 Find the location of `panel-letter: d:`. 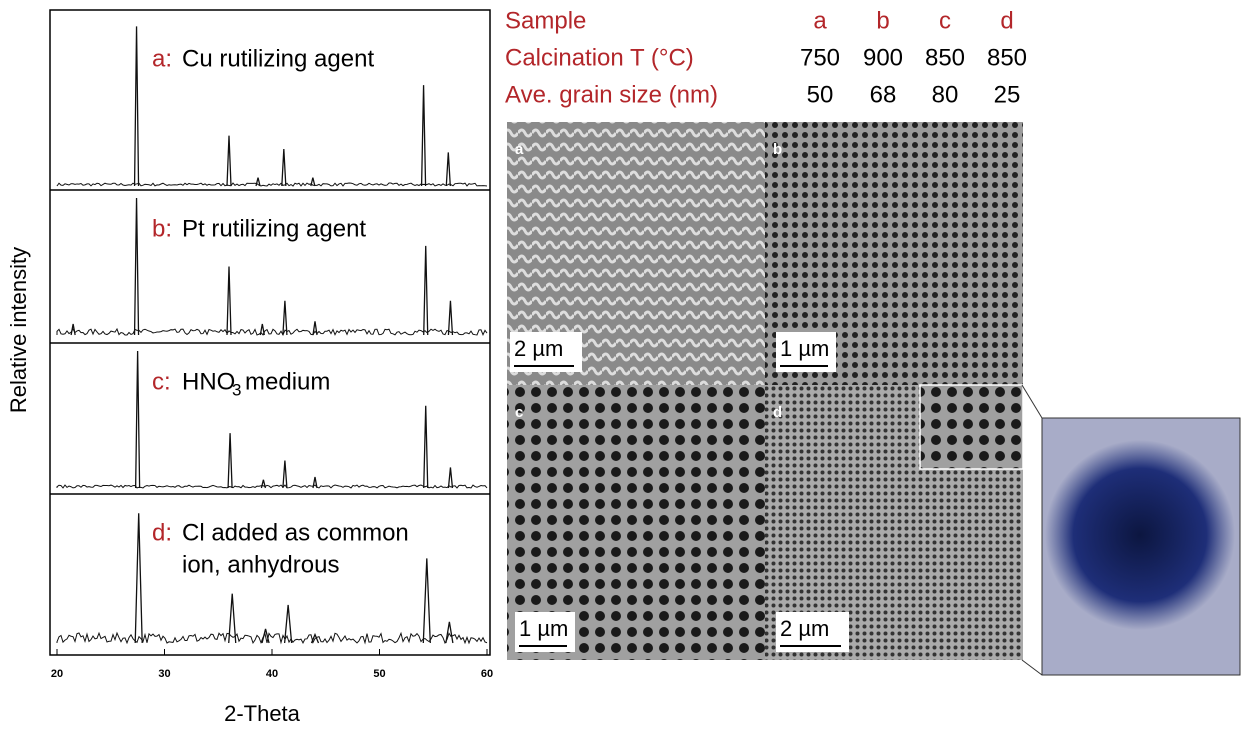

panel-letter: d: is located at coordinates (162, 532).